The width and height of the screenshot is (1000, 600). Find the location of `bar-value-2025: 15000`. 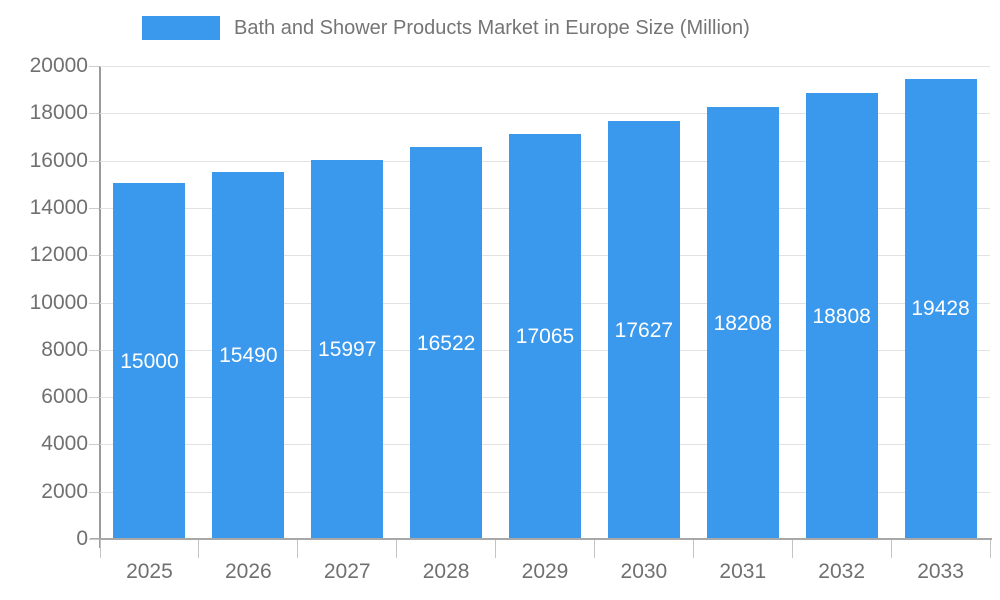

bar-value-2025: 15000 is located at coordinates (149, 361).